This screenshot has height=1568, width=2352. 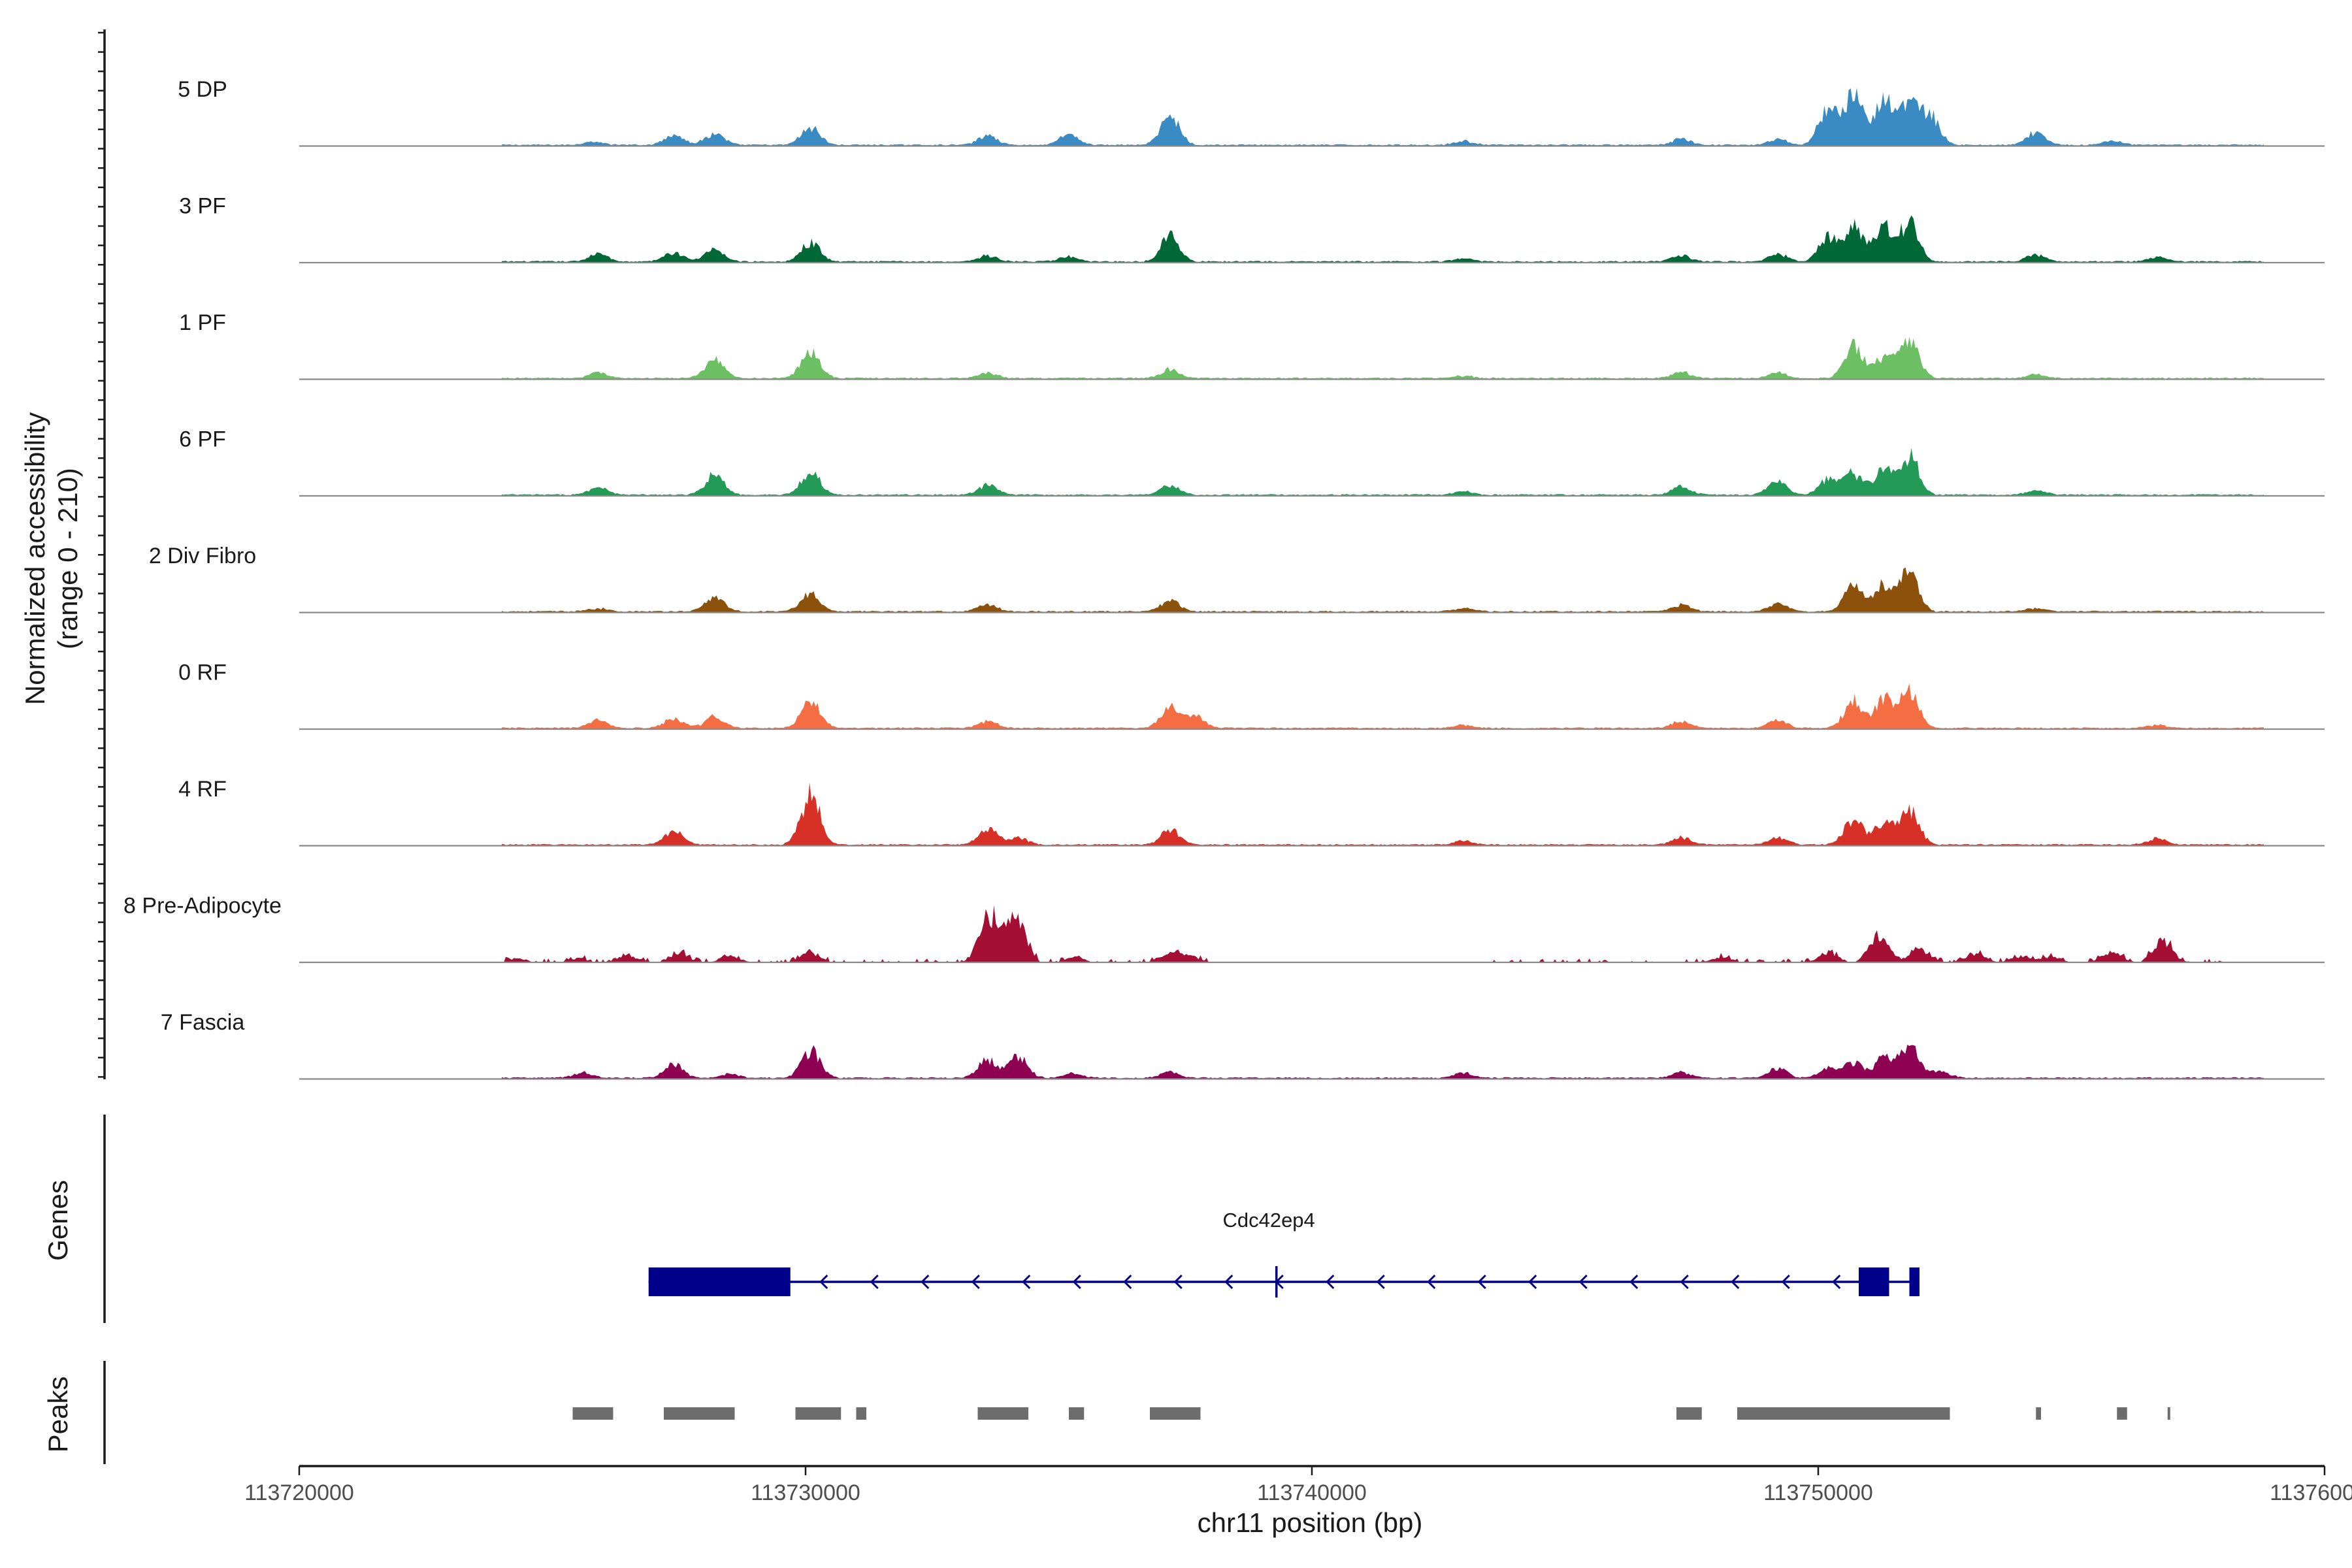 I want to click on x-tick-label: 113730000, so click(x=805, y=1492).